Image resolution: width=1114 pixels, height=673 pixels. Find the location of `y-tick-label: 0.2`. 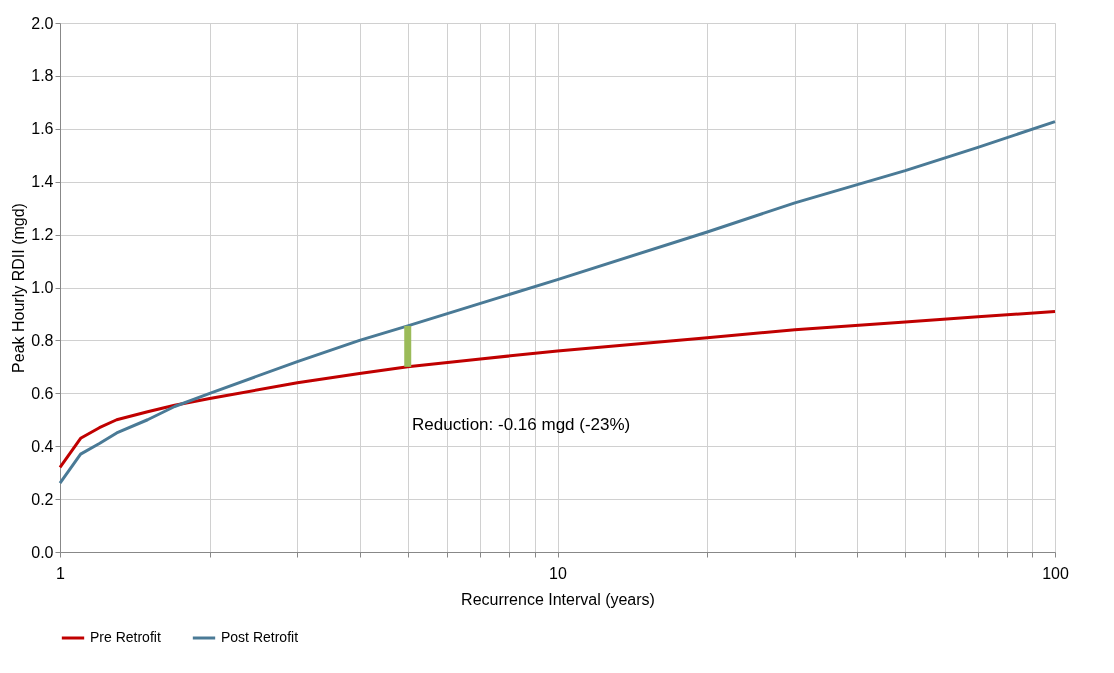

y-tick-label: 0.2 is located at coordinates (42, 499).